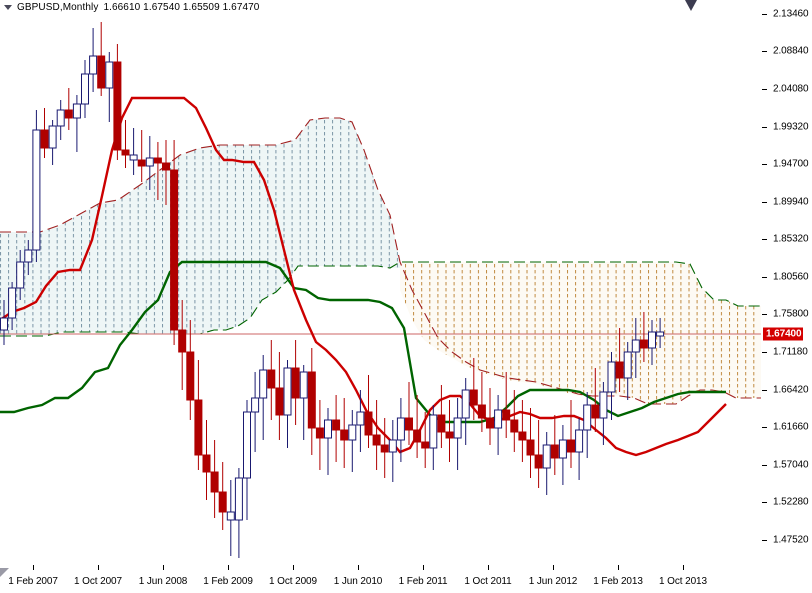 Image resolution: width=812 pixels, height=593 pixels. Describe the element at coordinates (580, 333) in the screenshot. I see `ichimoku-cloud-bearish` at that location.